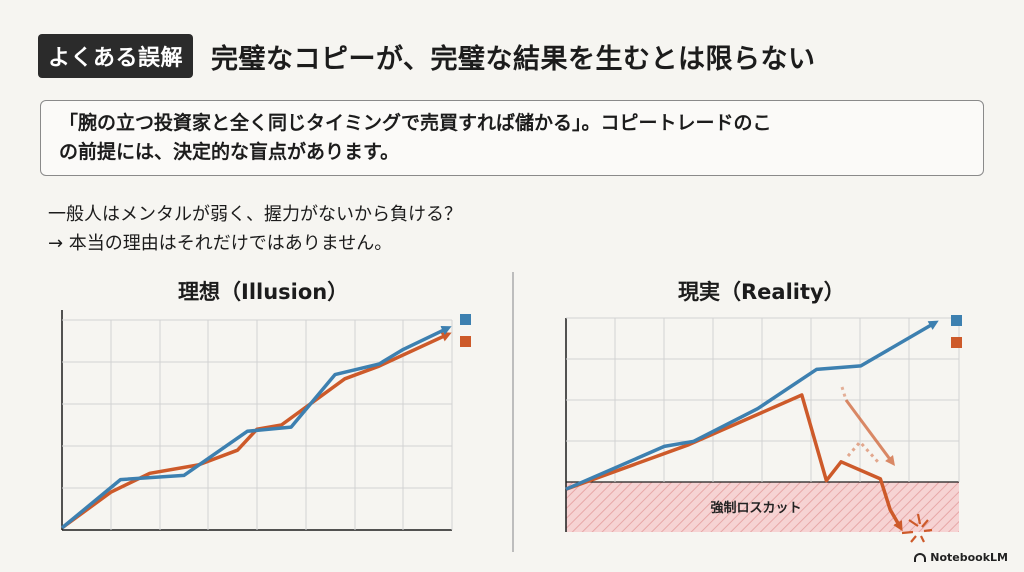 The width and height of the screenshot is (1024, 572). I want to click on notebooklm-watermark: NotebookLM, so click(961, 557).